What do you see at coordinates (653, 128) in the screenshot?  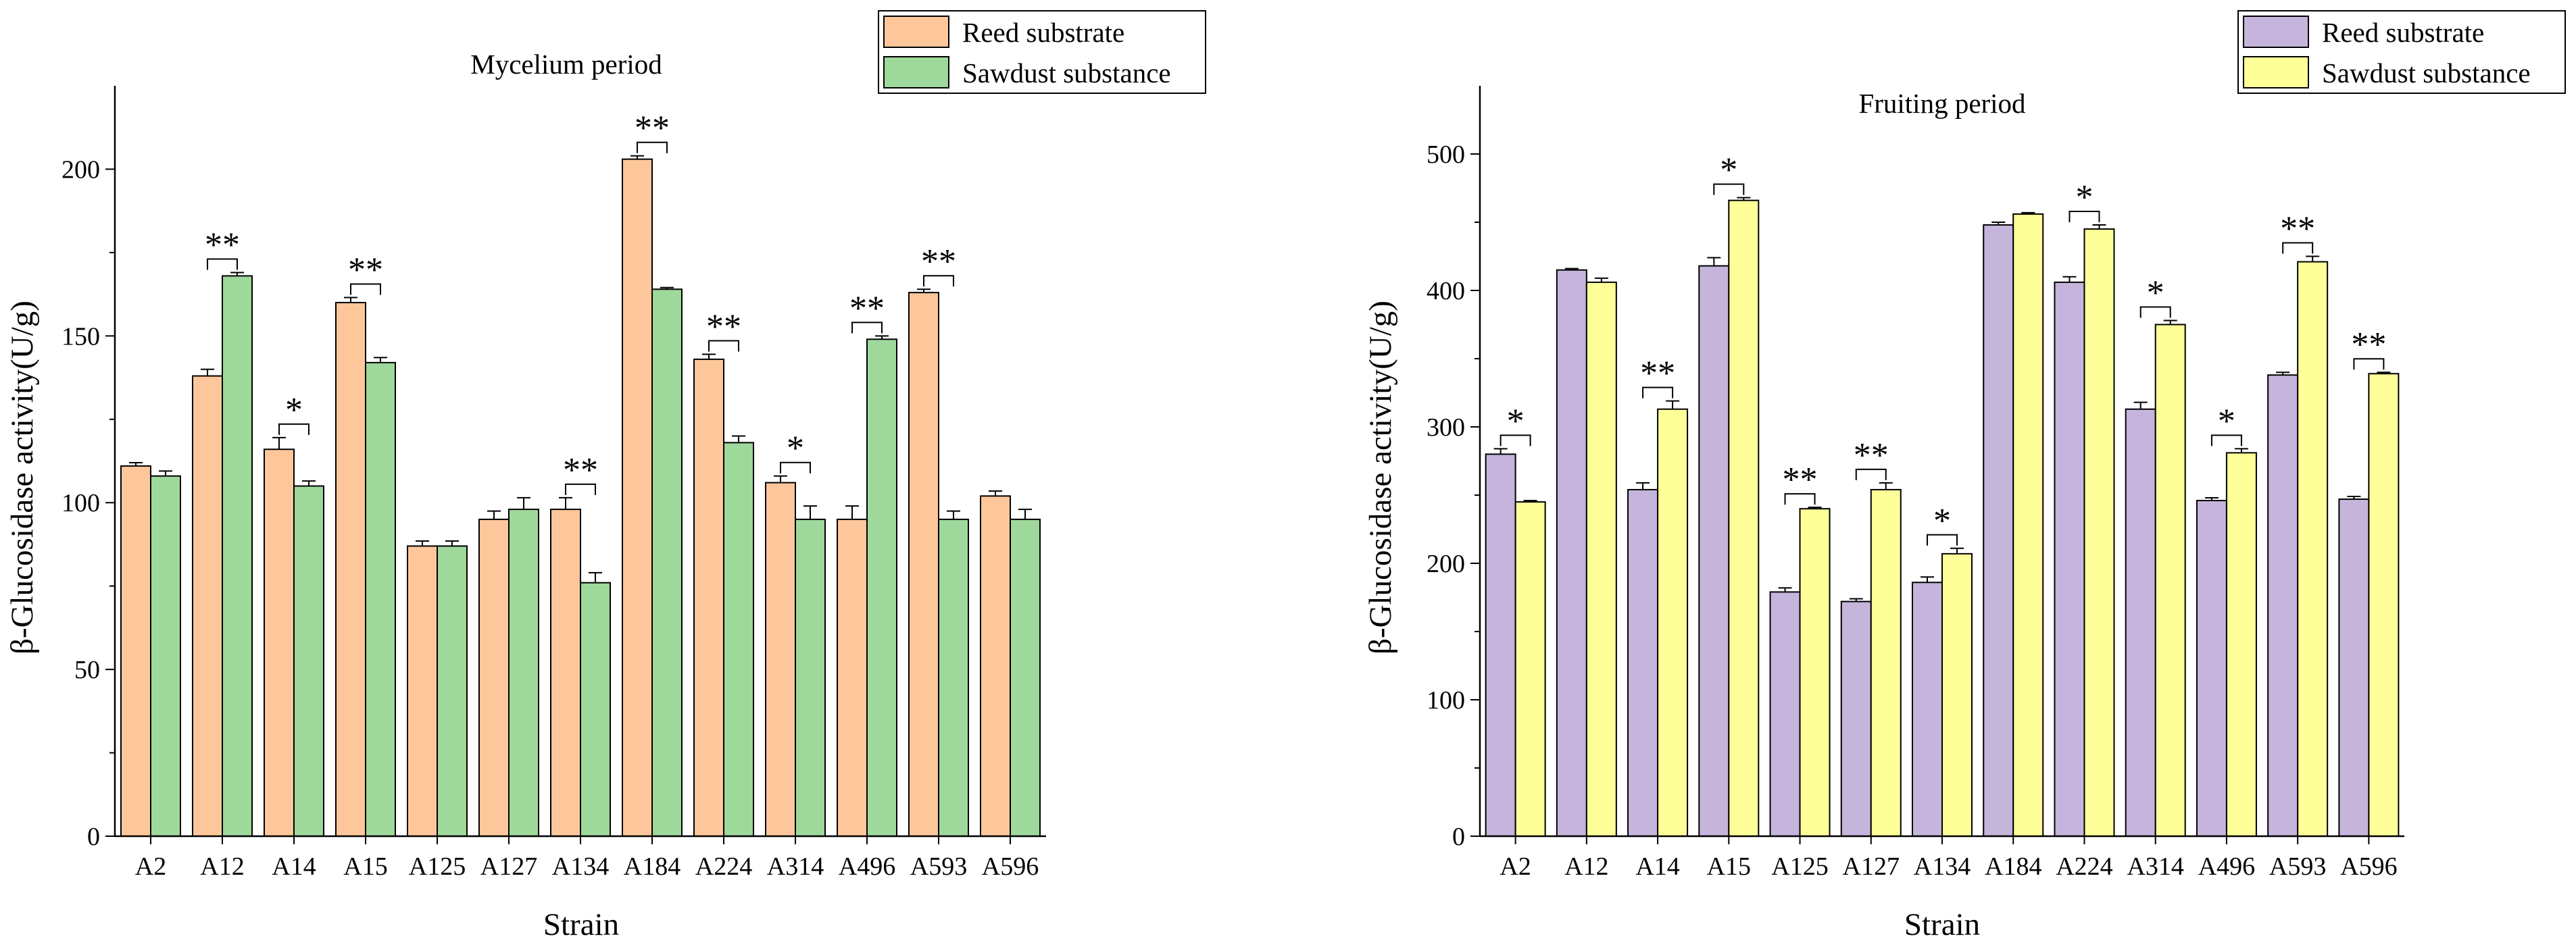 I see `significance-label-A184: **` at bounding box center [653, 128].